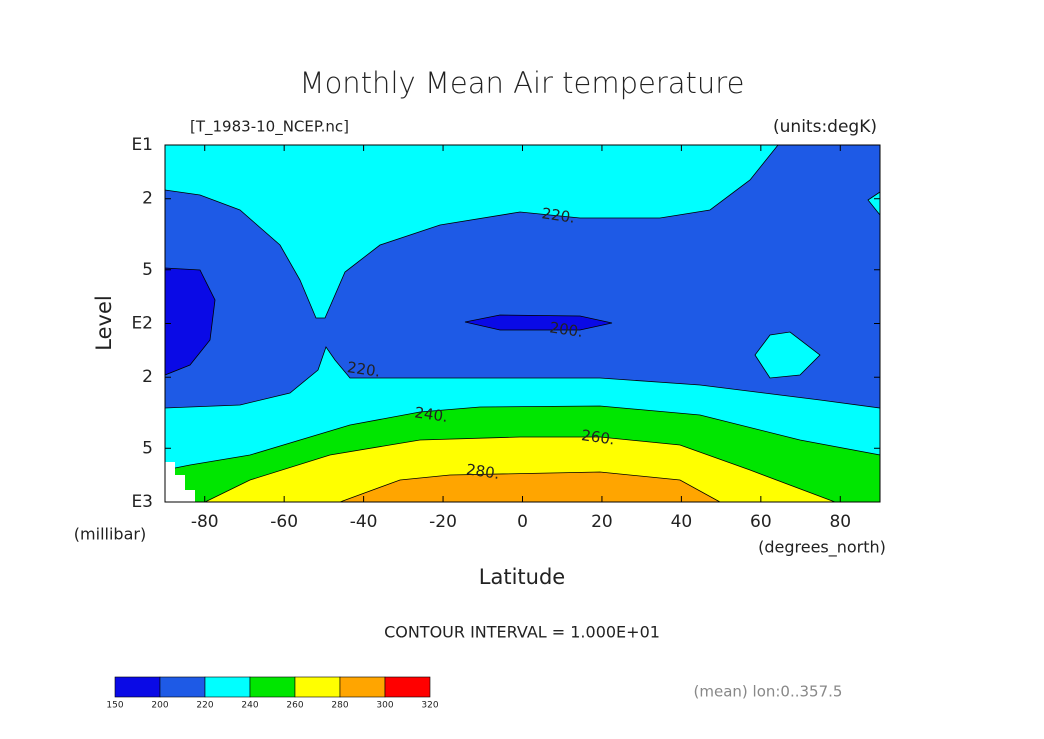 This screenshot has width=1044, height=739. What do you see at coordinates (429, 706) in the screenshot?
I see `colorbar-label: 320` at bounding box center [429, 706].